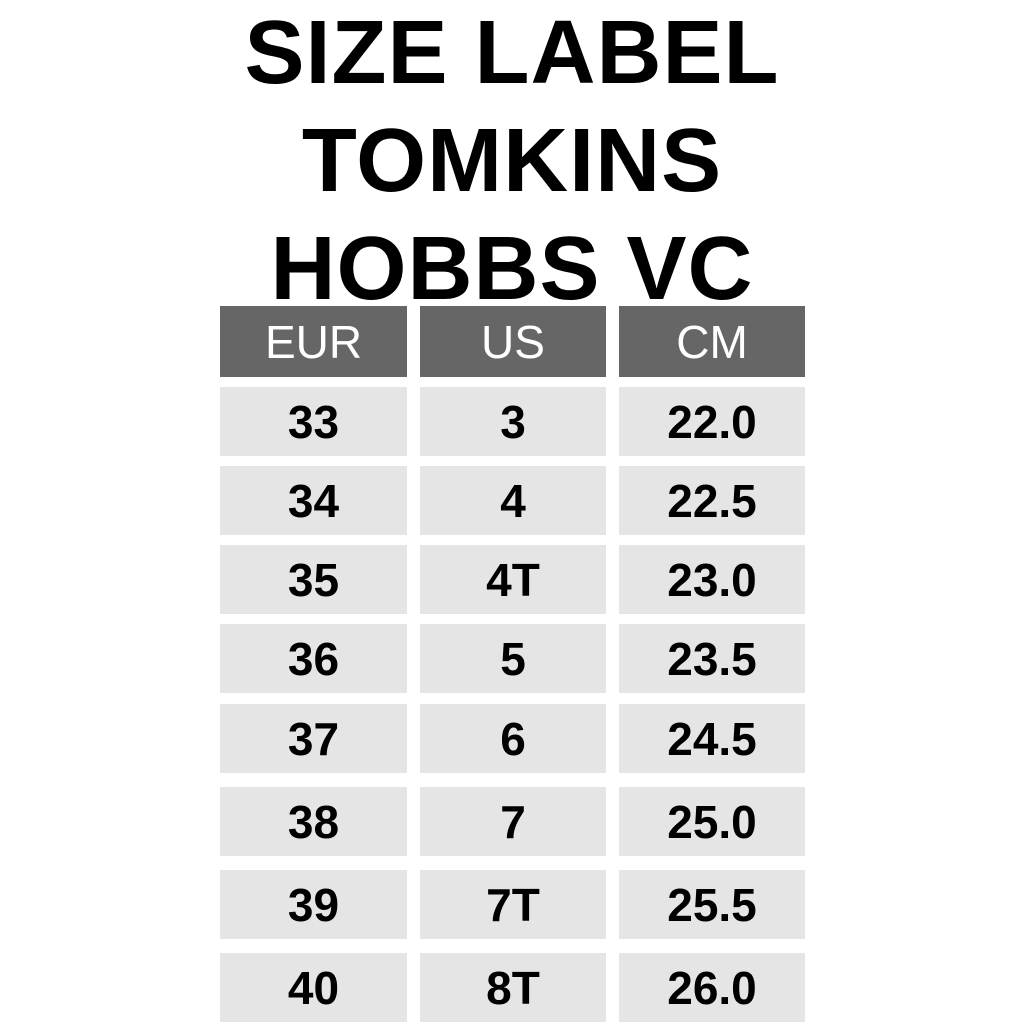 Image resolution: width=1024 pixels, height=1024 pixels. What do you see at coordinates (313, 987) in the screenshot?
I see `cell-eur: 40` at bounding box center [313, 987].